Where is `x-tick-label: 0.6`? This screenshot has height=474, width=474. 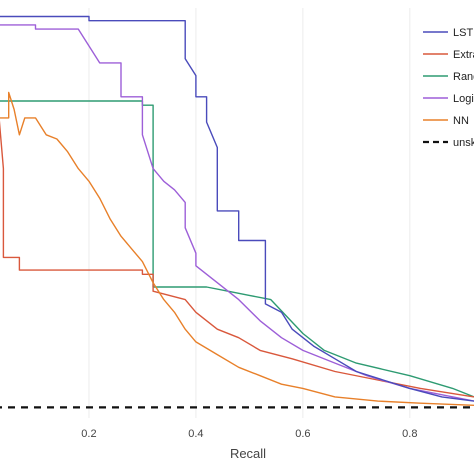
x-tick-label: 0.6 is located at coordinates (302, 434).